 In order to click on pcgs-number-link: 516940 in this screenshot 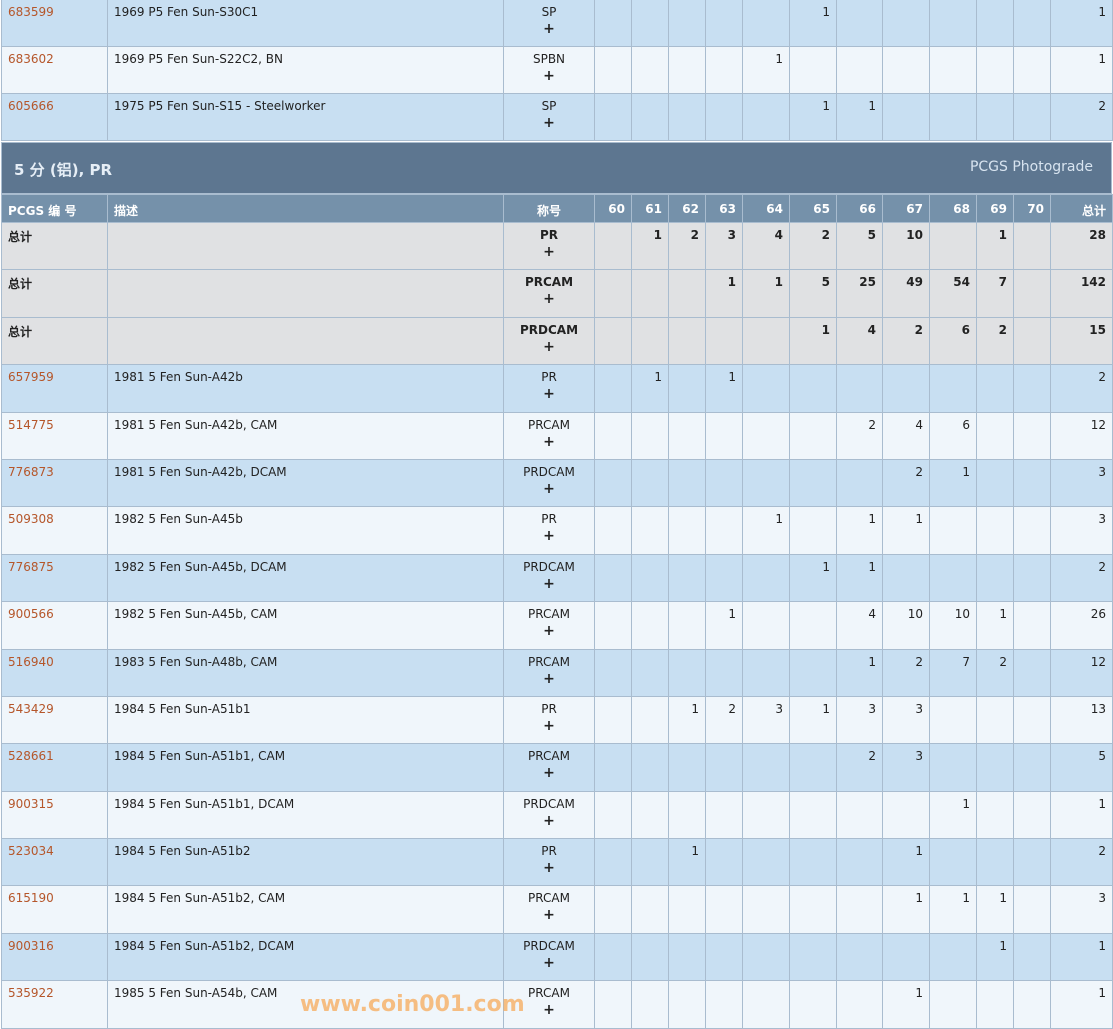, I will do `click(31, 661)`.